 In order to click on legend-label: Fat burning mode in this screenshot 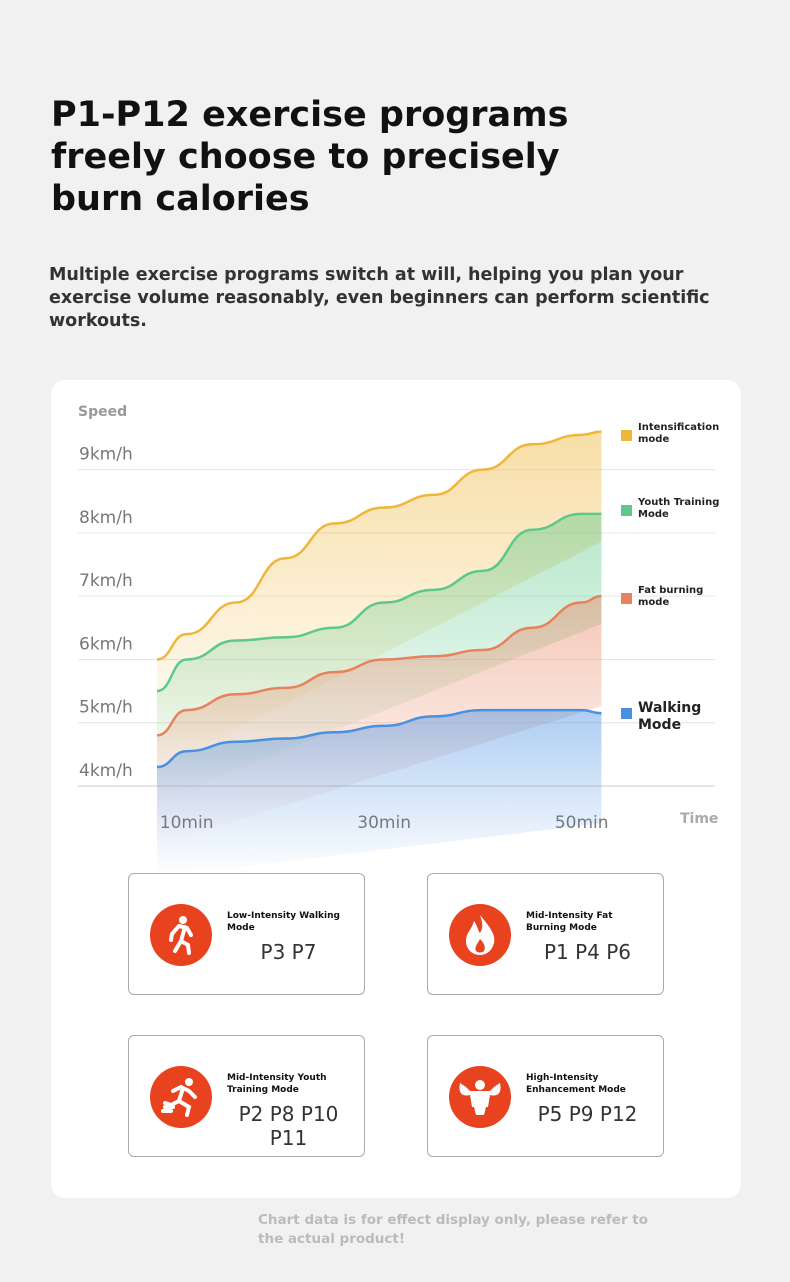, I will do `click(671, 596)`.